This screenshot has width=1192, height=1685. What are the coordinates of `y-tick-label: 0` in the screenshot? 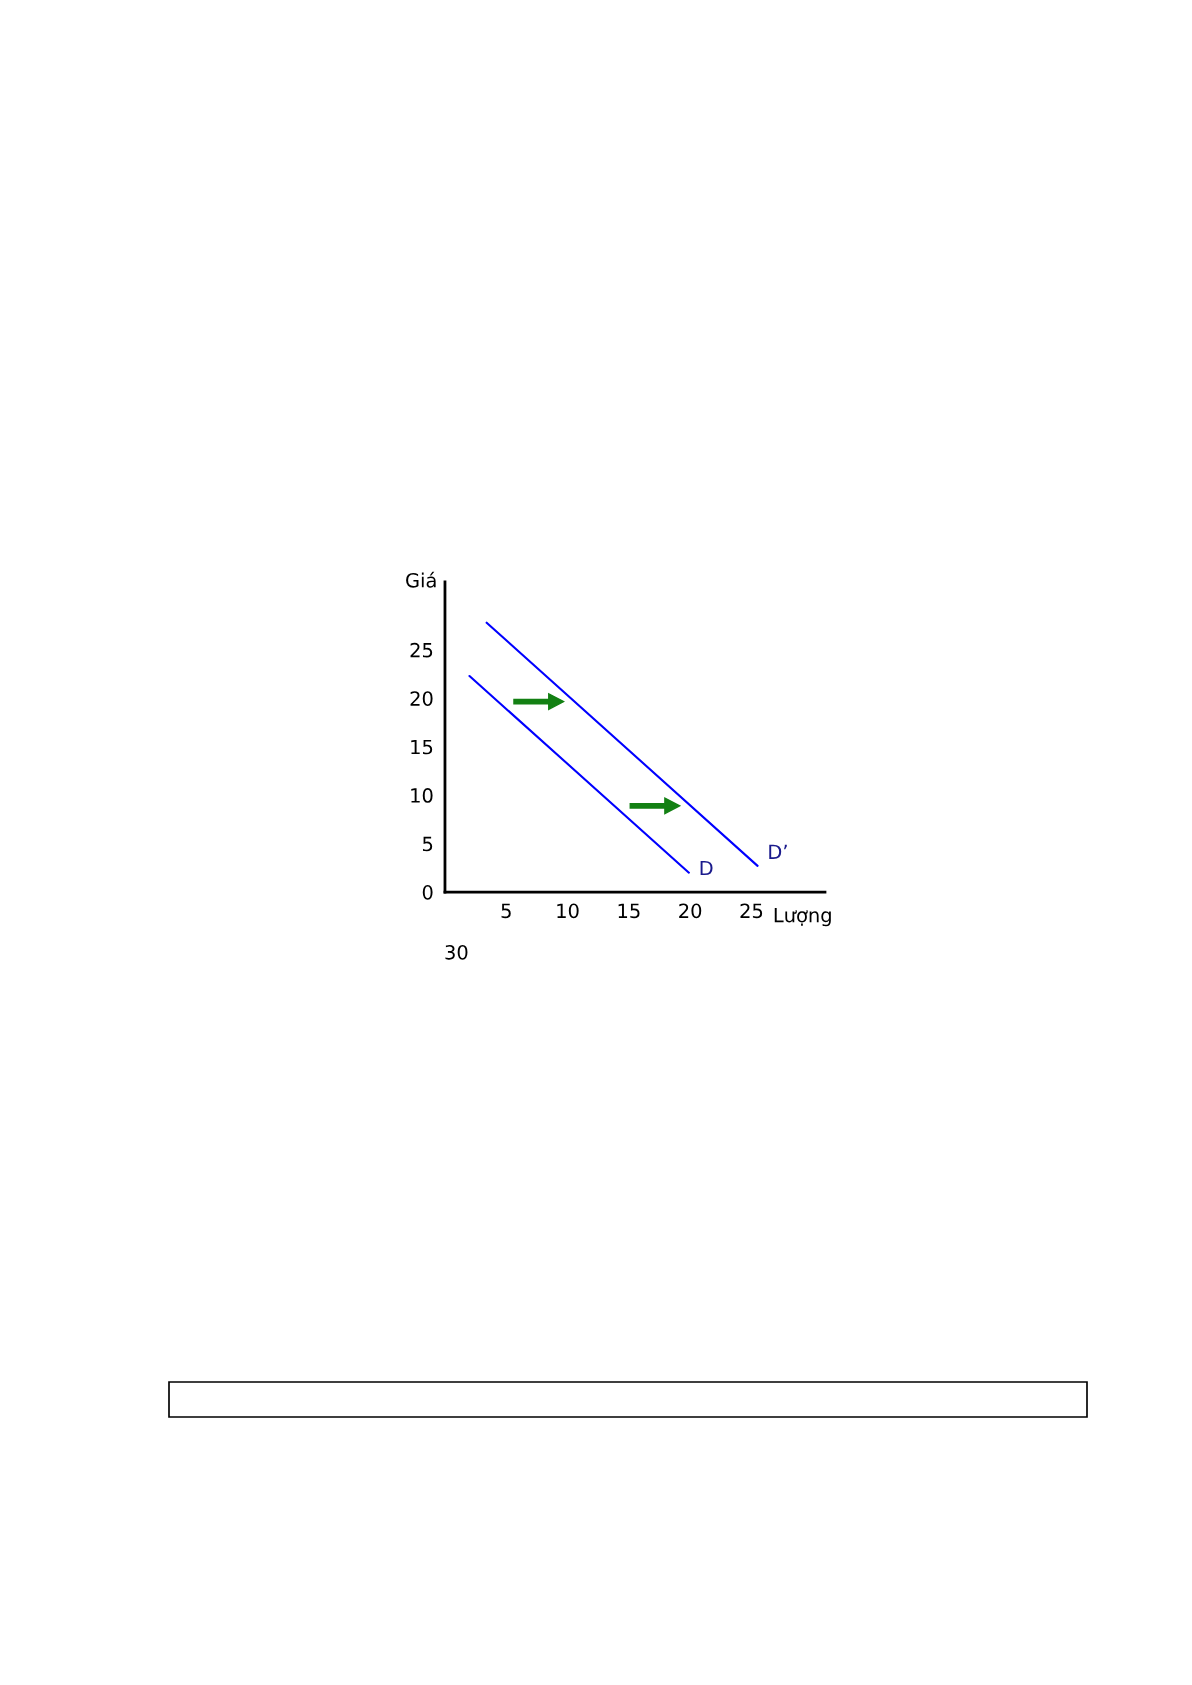 It's located at (427, 892).